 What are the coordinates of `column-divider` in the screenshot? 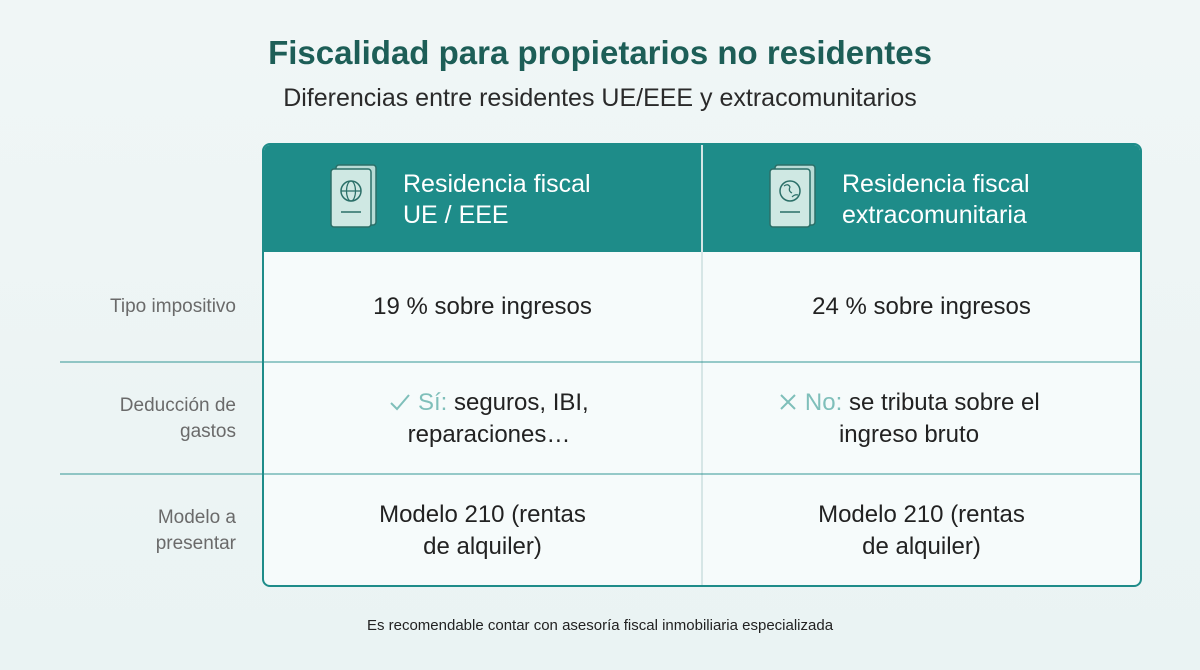 It's located at (702, 365).